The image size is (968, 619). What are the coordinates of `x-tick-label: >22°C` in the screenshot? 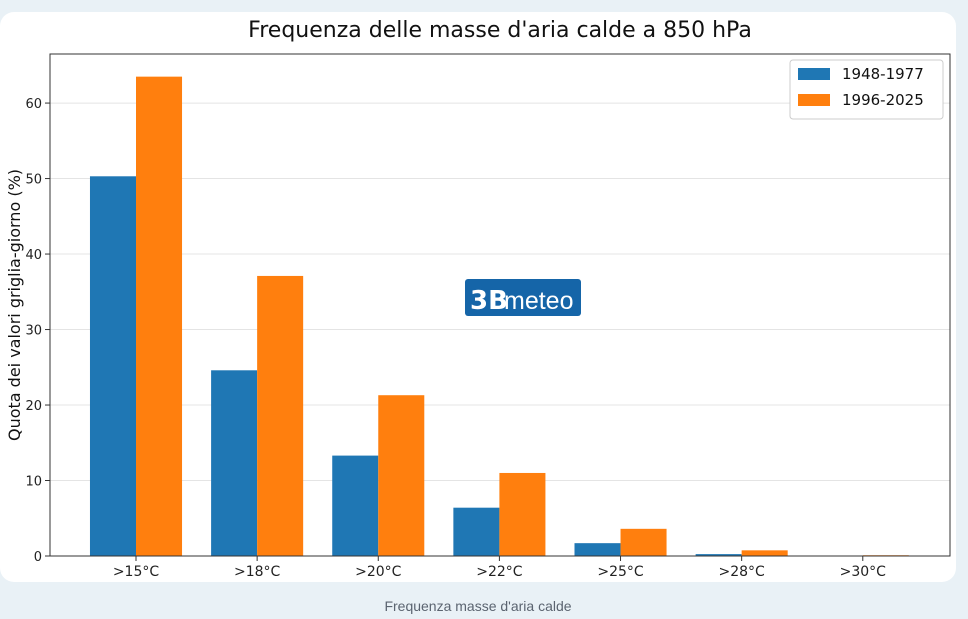 It's located at (499, 572).